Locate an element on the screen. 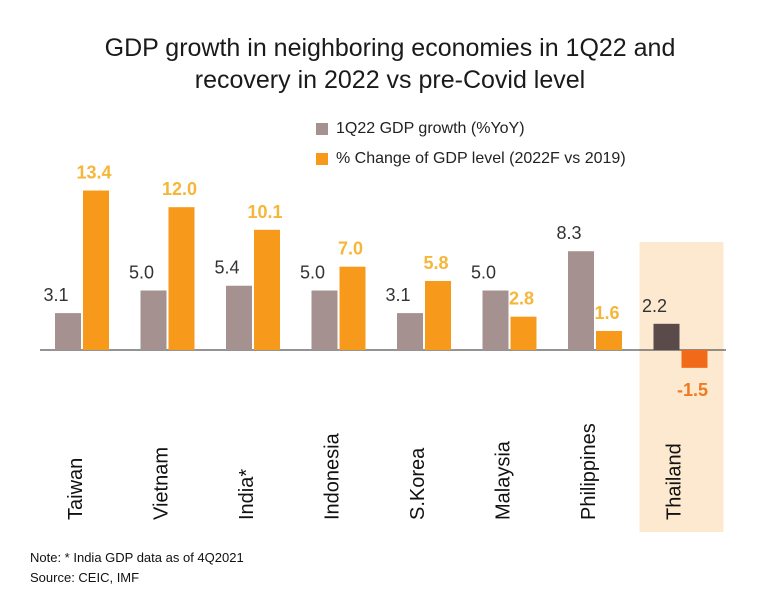 This screenshot has height=606, width=780. category-label-philippines: Philippines is located at coordinates (589, 471).